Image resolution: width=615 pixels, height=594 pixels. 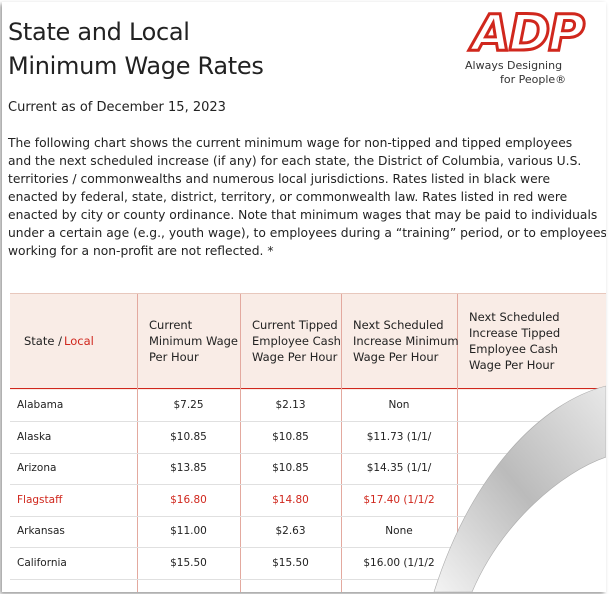 I want to click on column-header: Per Hour, so click(x=174, y=357).